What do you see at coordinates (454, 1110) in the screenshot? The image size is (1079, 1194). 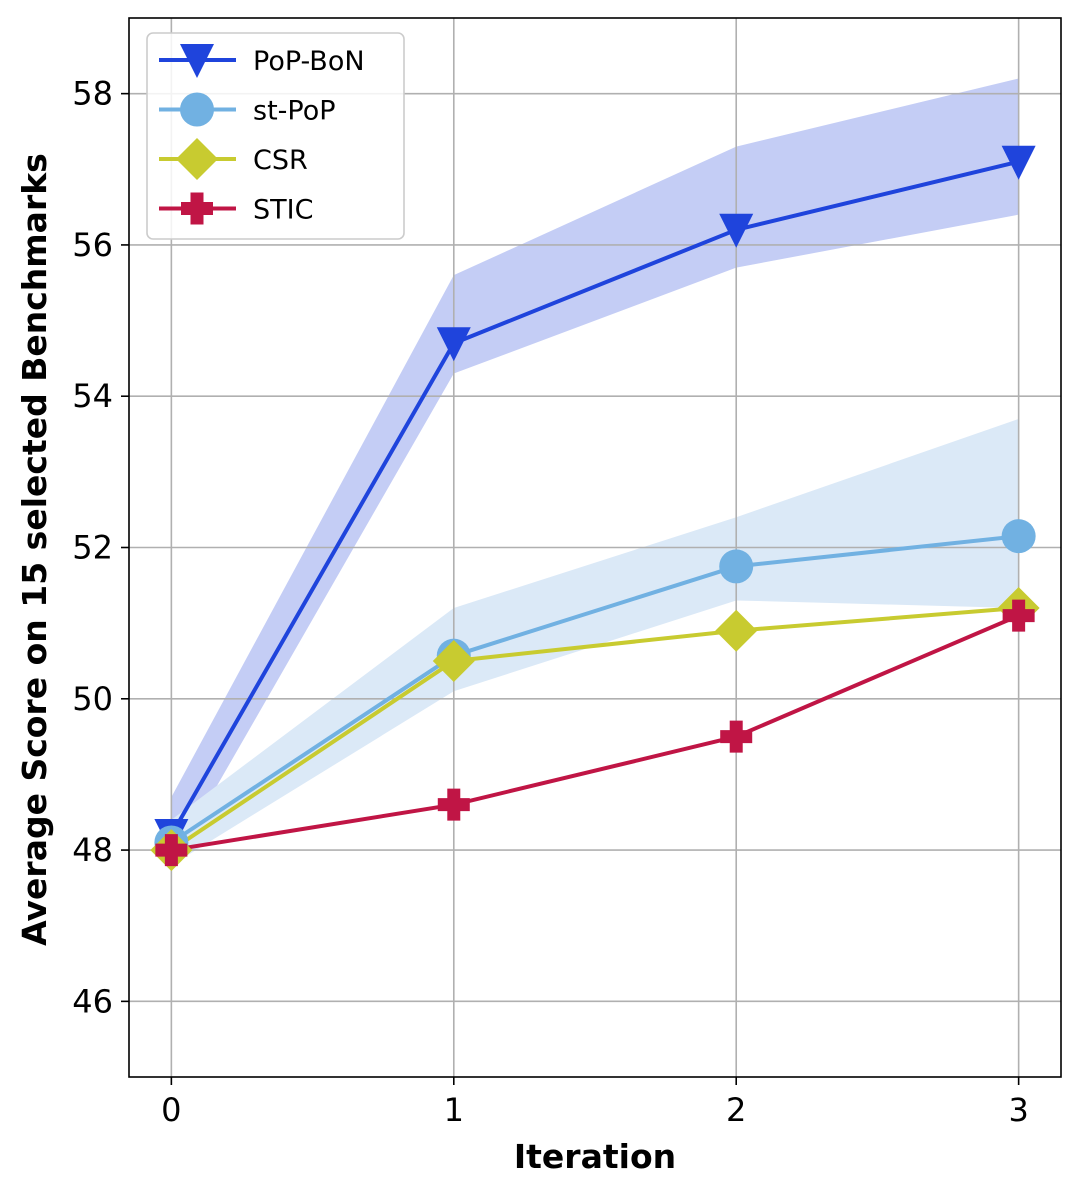 I see `x-tick-label: 1` at bounding box center [454, 1110].